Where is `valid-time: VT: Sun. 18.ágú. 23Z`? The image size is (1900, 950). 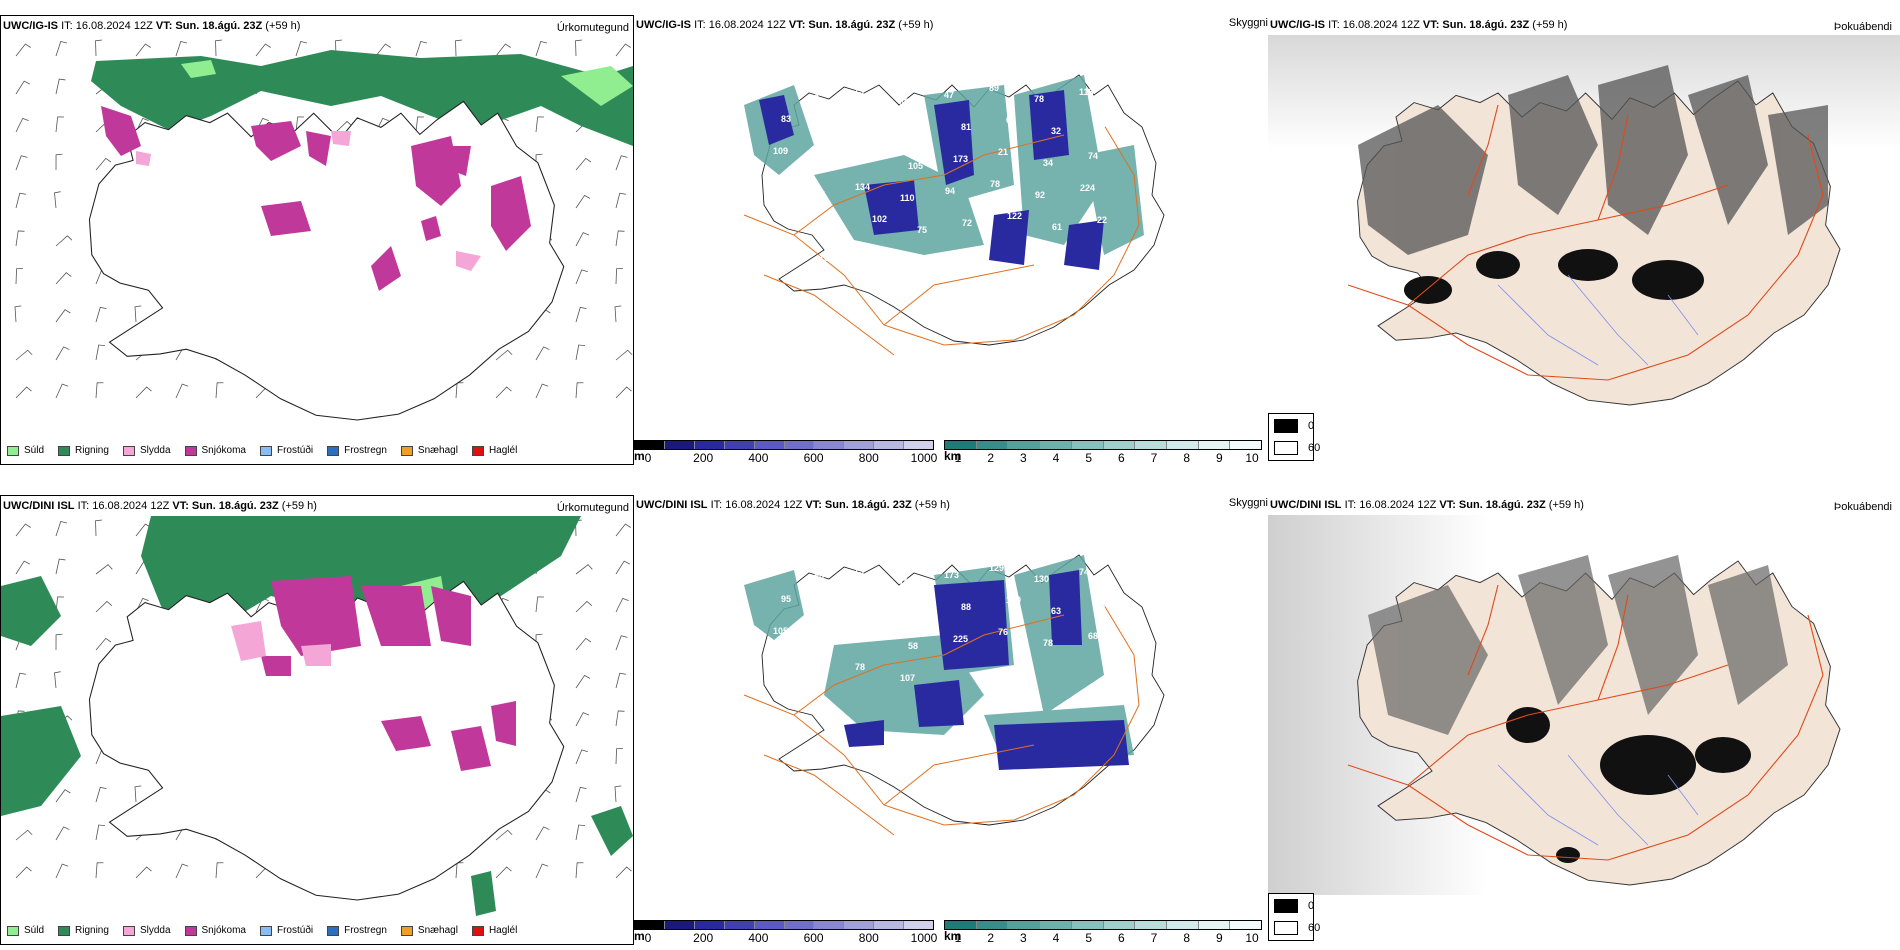 valid-time: VT: Sun. 18.ágú. 23Z is located at coordinates (1476, 25).